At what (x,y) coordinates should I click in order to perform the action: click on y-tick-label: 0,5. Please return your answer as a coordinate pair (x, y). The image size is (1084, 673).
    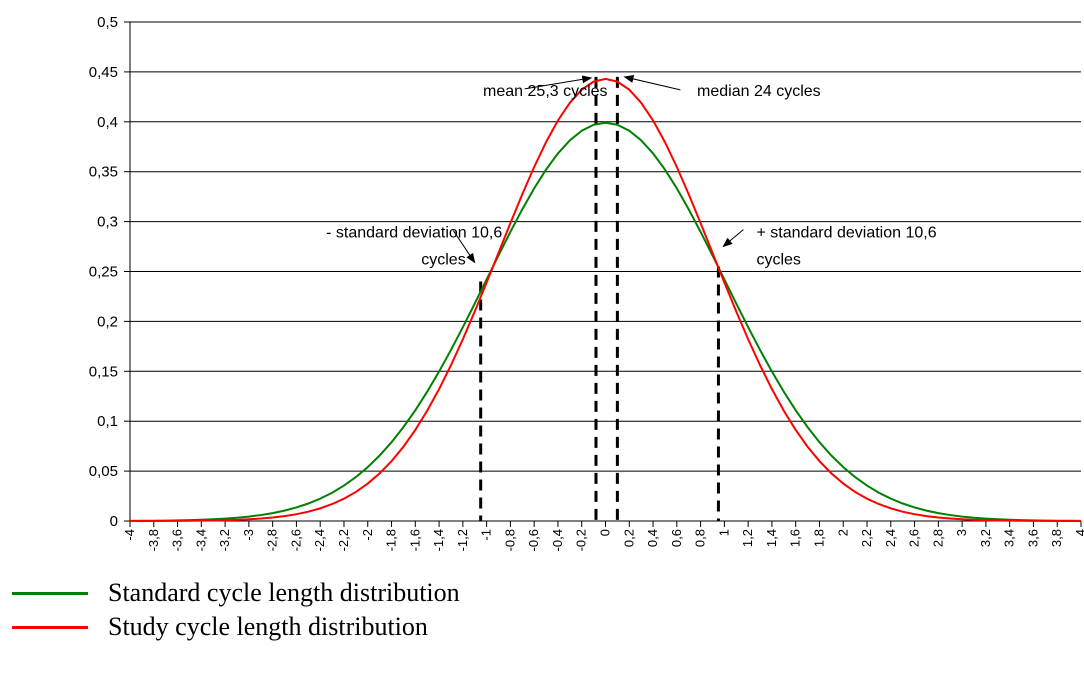
    Looking at the image, I should click on (107, 22).